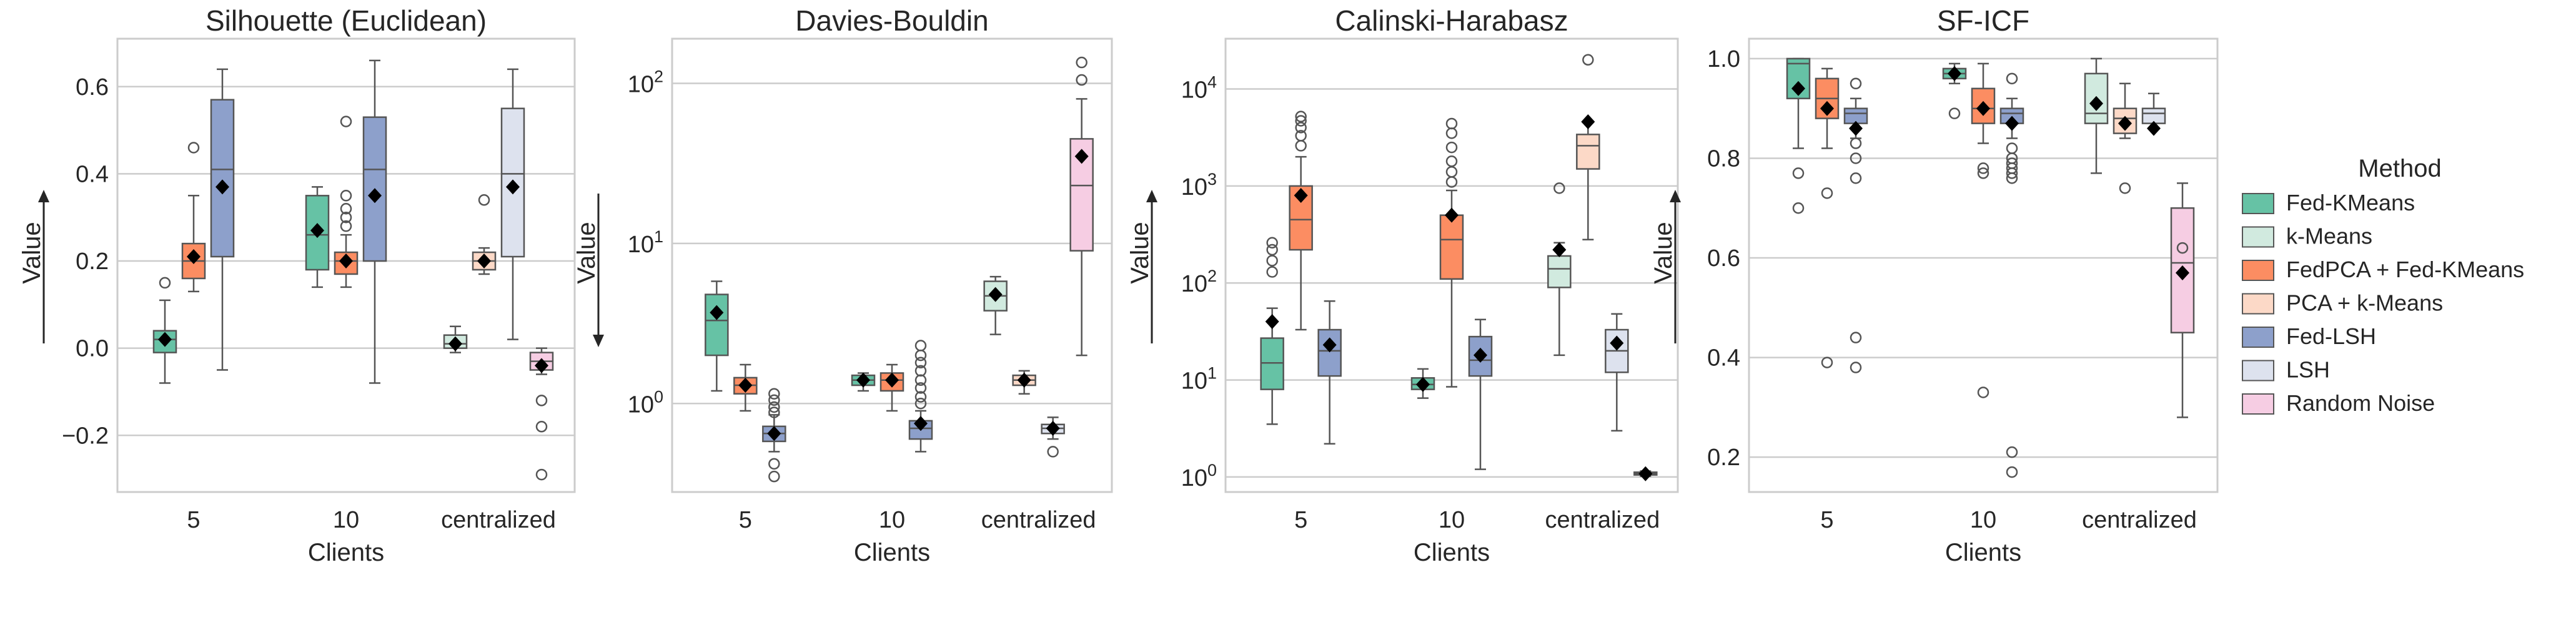  Describe the element at coordinates (346, 265) in the screenshot. I see `plot-frame` at that location.